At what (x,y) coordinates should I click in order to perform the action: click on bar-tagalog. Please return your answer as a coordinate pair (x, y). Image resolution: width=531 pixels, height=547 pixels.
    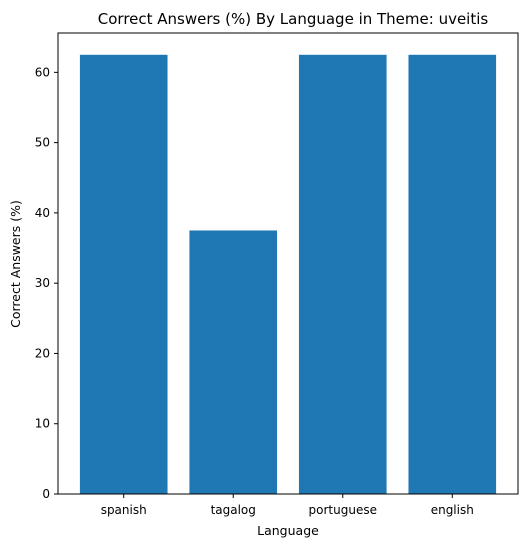
    Looking at the image, I should click on (233, 362).